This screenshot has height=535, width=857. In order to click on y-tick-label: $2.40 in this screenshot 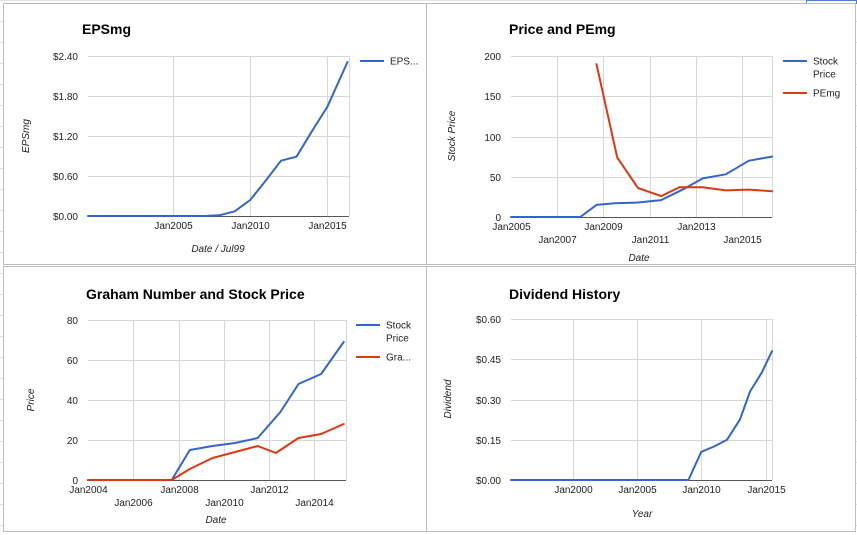, I will do `click(65, 57)`.